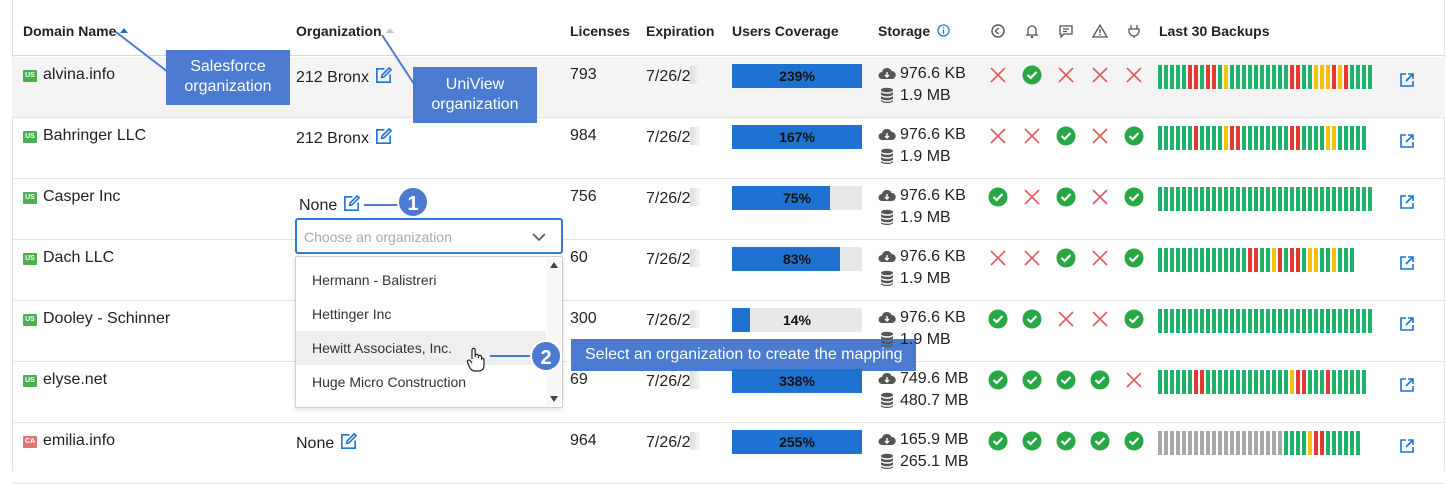 Image resolution: width=1445 pixels, height=484 pixels. What do you see at coordinates (352, 314) in the screenshot?
I see `option-item: Hettinger Inc` at bounding box center [352, 314].